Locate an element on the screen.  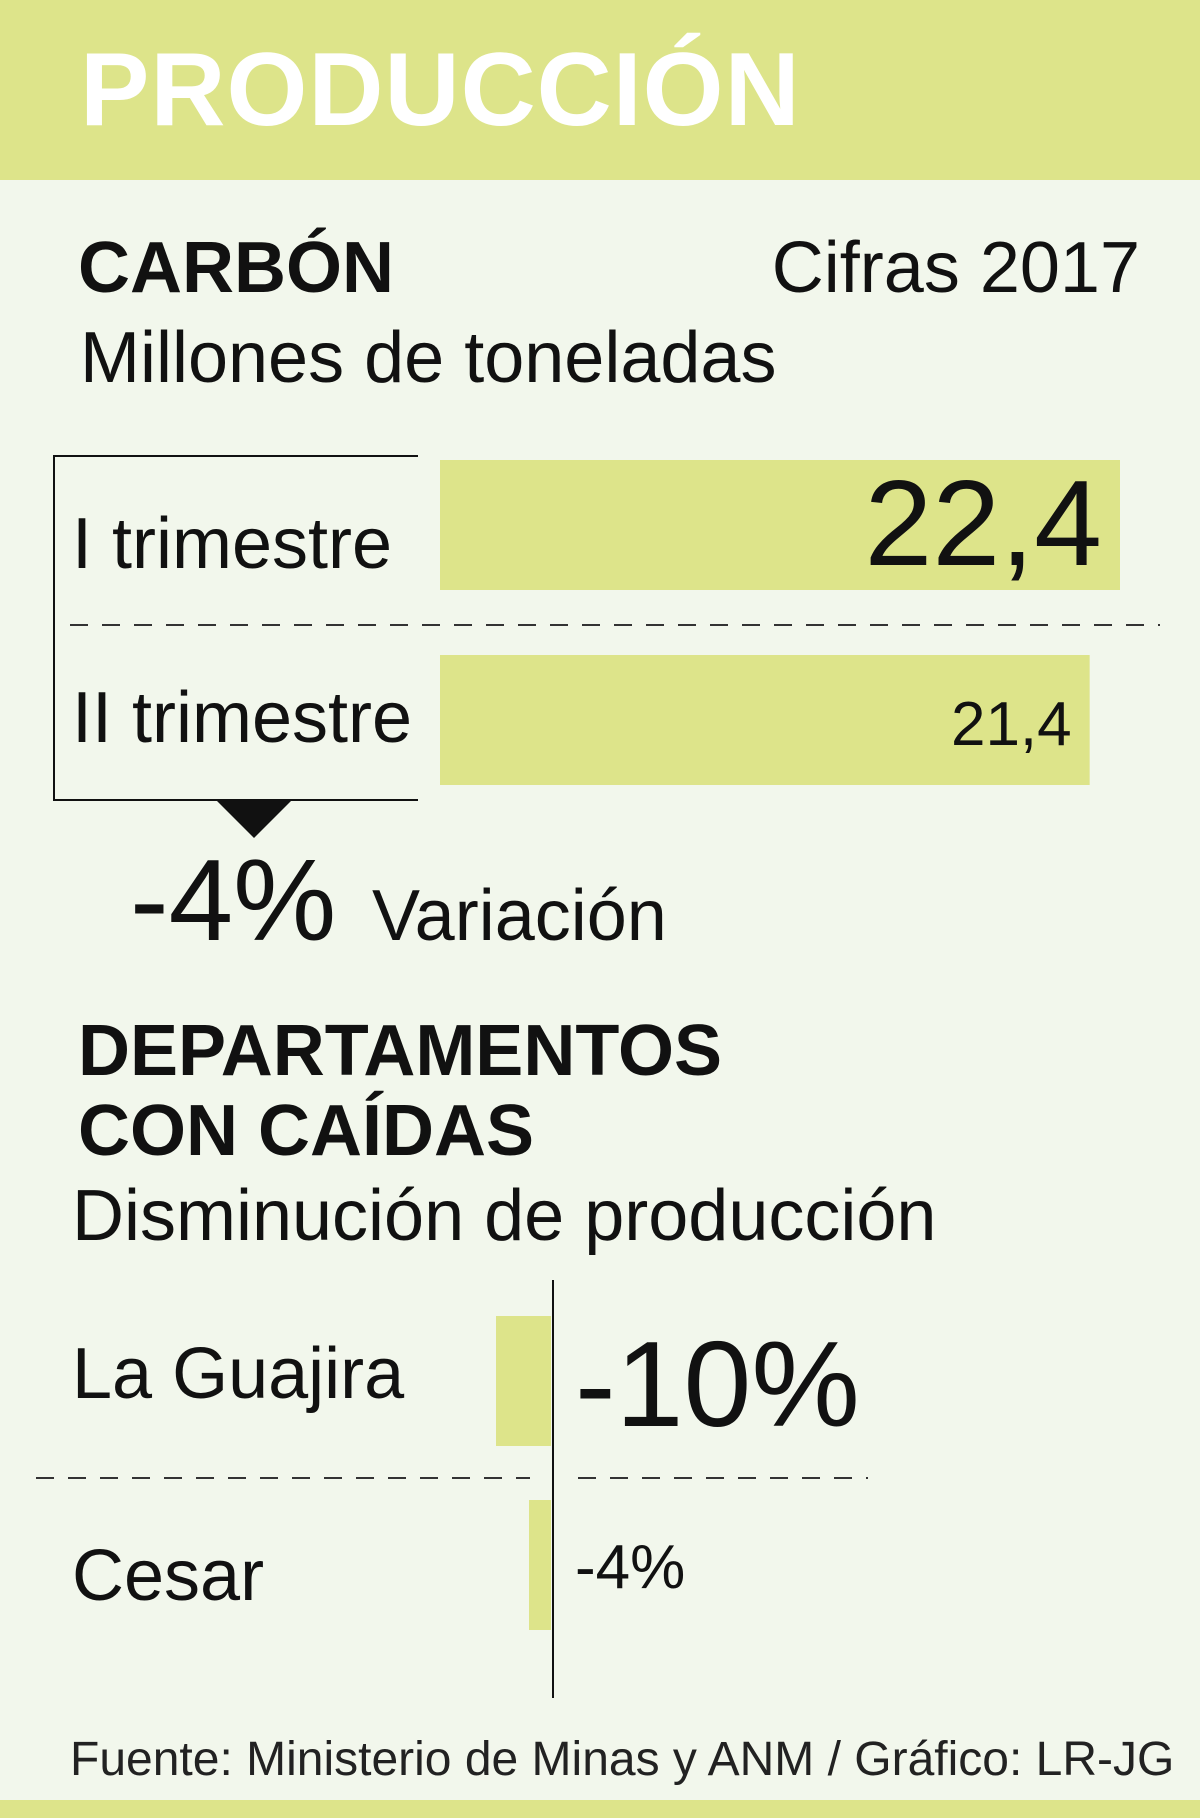
department-label: Cesar is located at coordinates (168, 1576).